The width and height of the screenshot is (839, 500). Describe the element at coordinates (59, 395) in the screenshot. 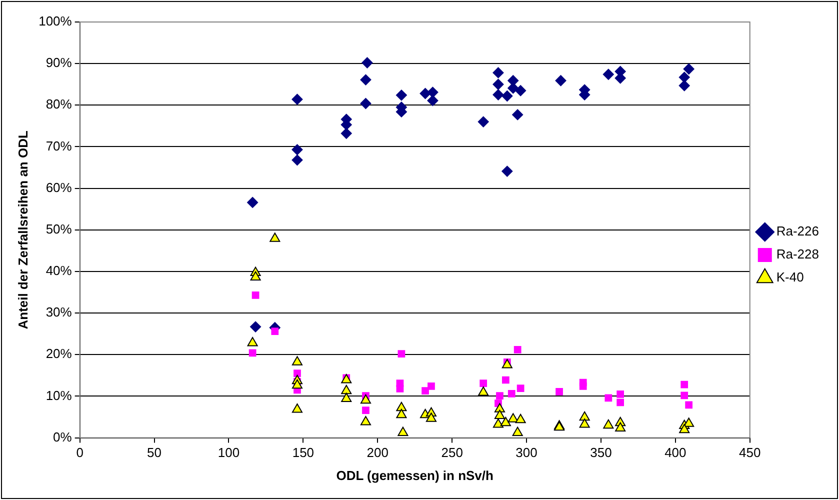

I see `y-tick-label: 10%` at that location.